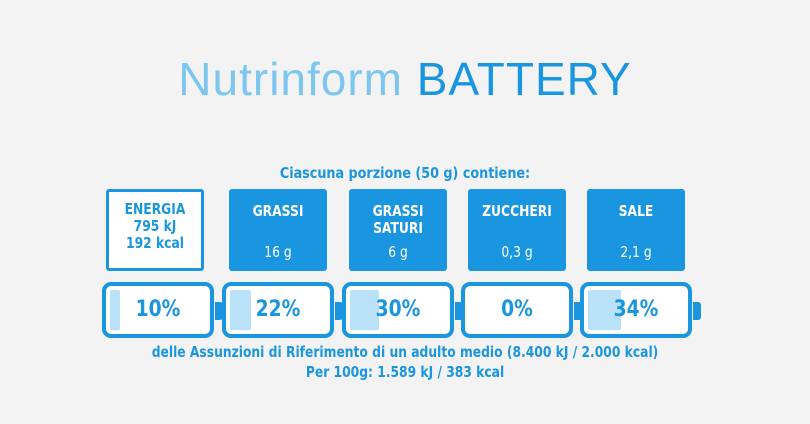 This screenshot has height=424, width=810. Describe the element at coordinates (278, 309) in the screenshot. I see `battery-percent: 22%` at that location.